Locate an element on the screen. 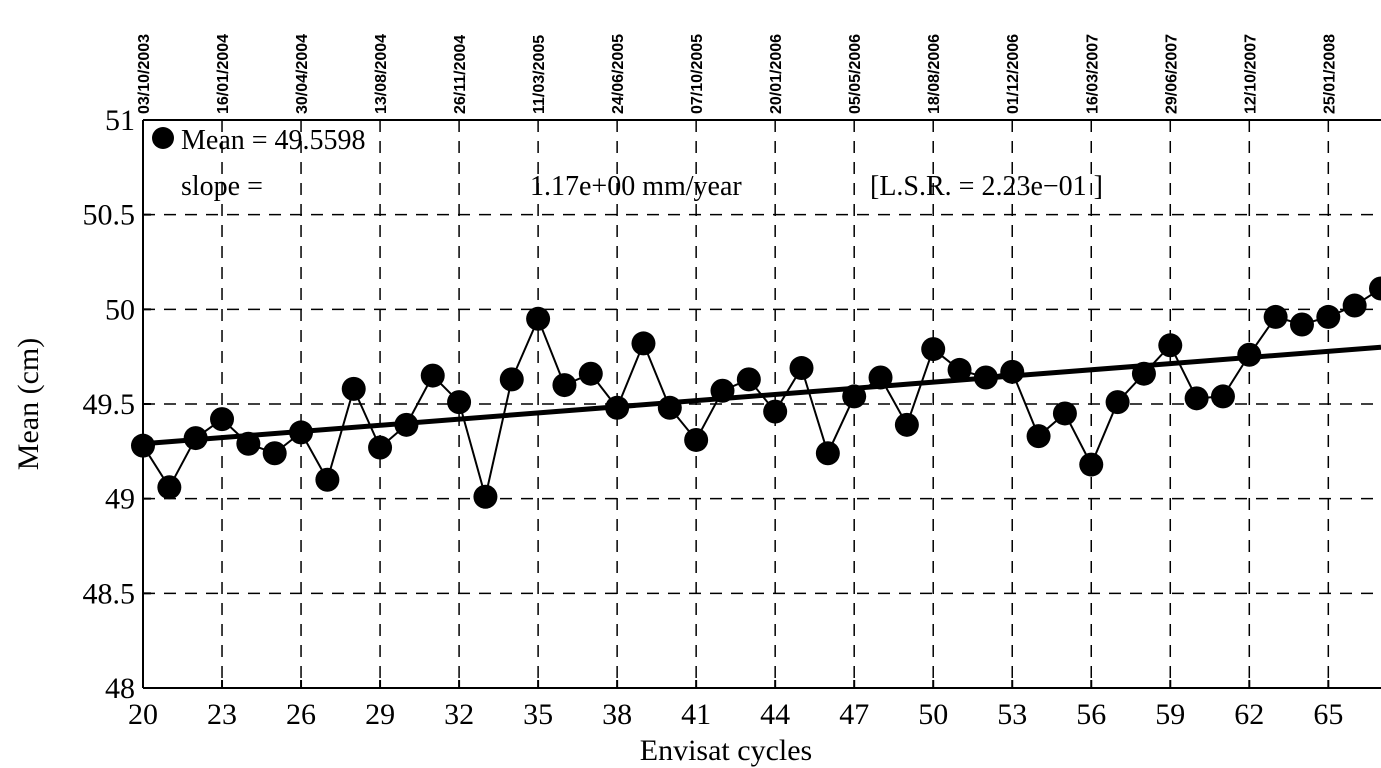 The height and width of the screenshot is (768, 1381). x-tick-label: 59 is located at coordinates (1170, 714).